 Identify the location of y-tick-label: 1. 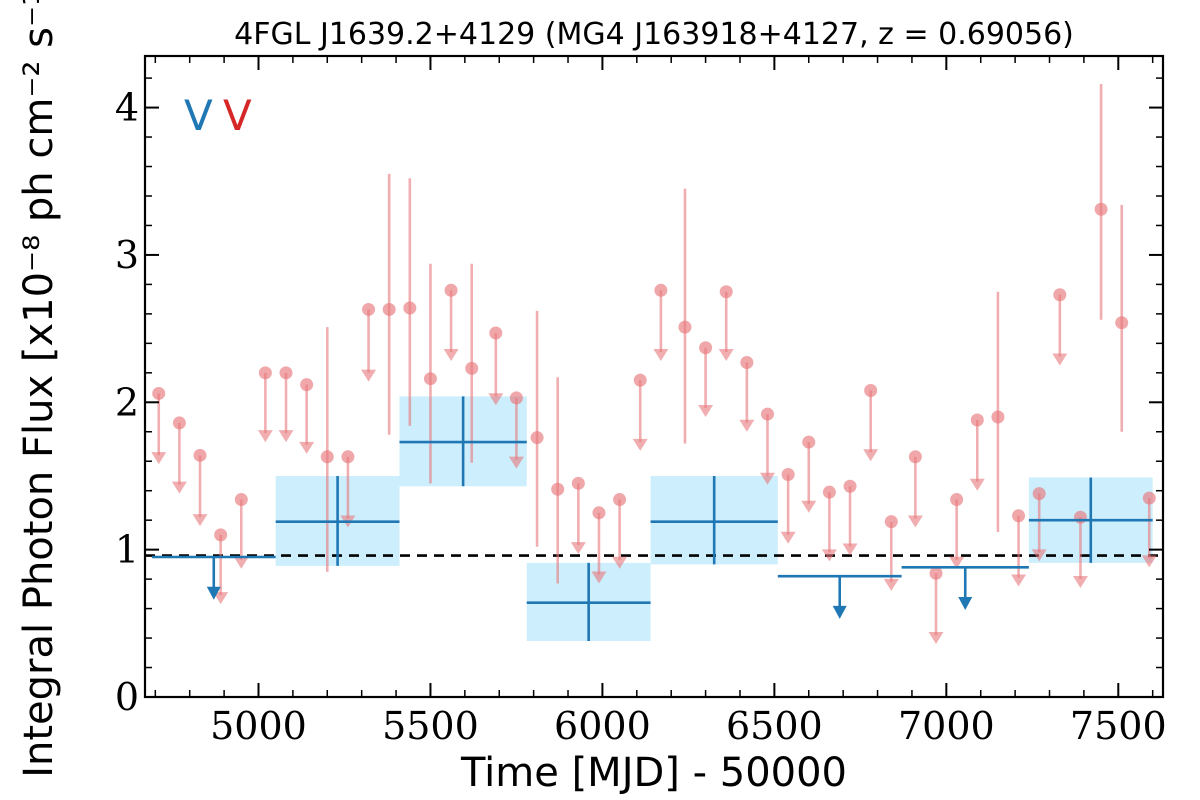
(127, 550).